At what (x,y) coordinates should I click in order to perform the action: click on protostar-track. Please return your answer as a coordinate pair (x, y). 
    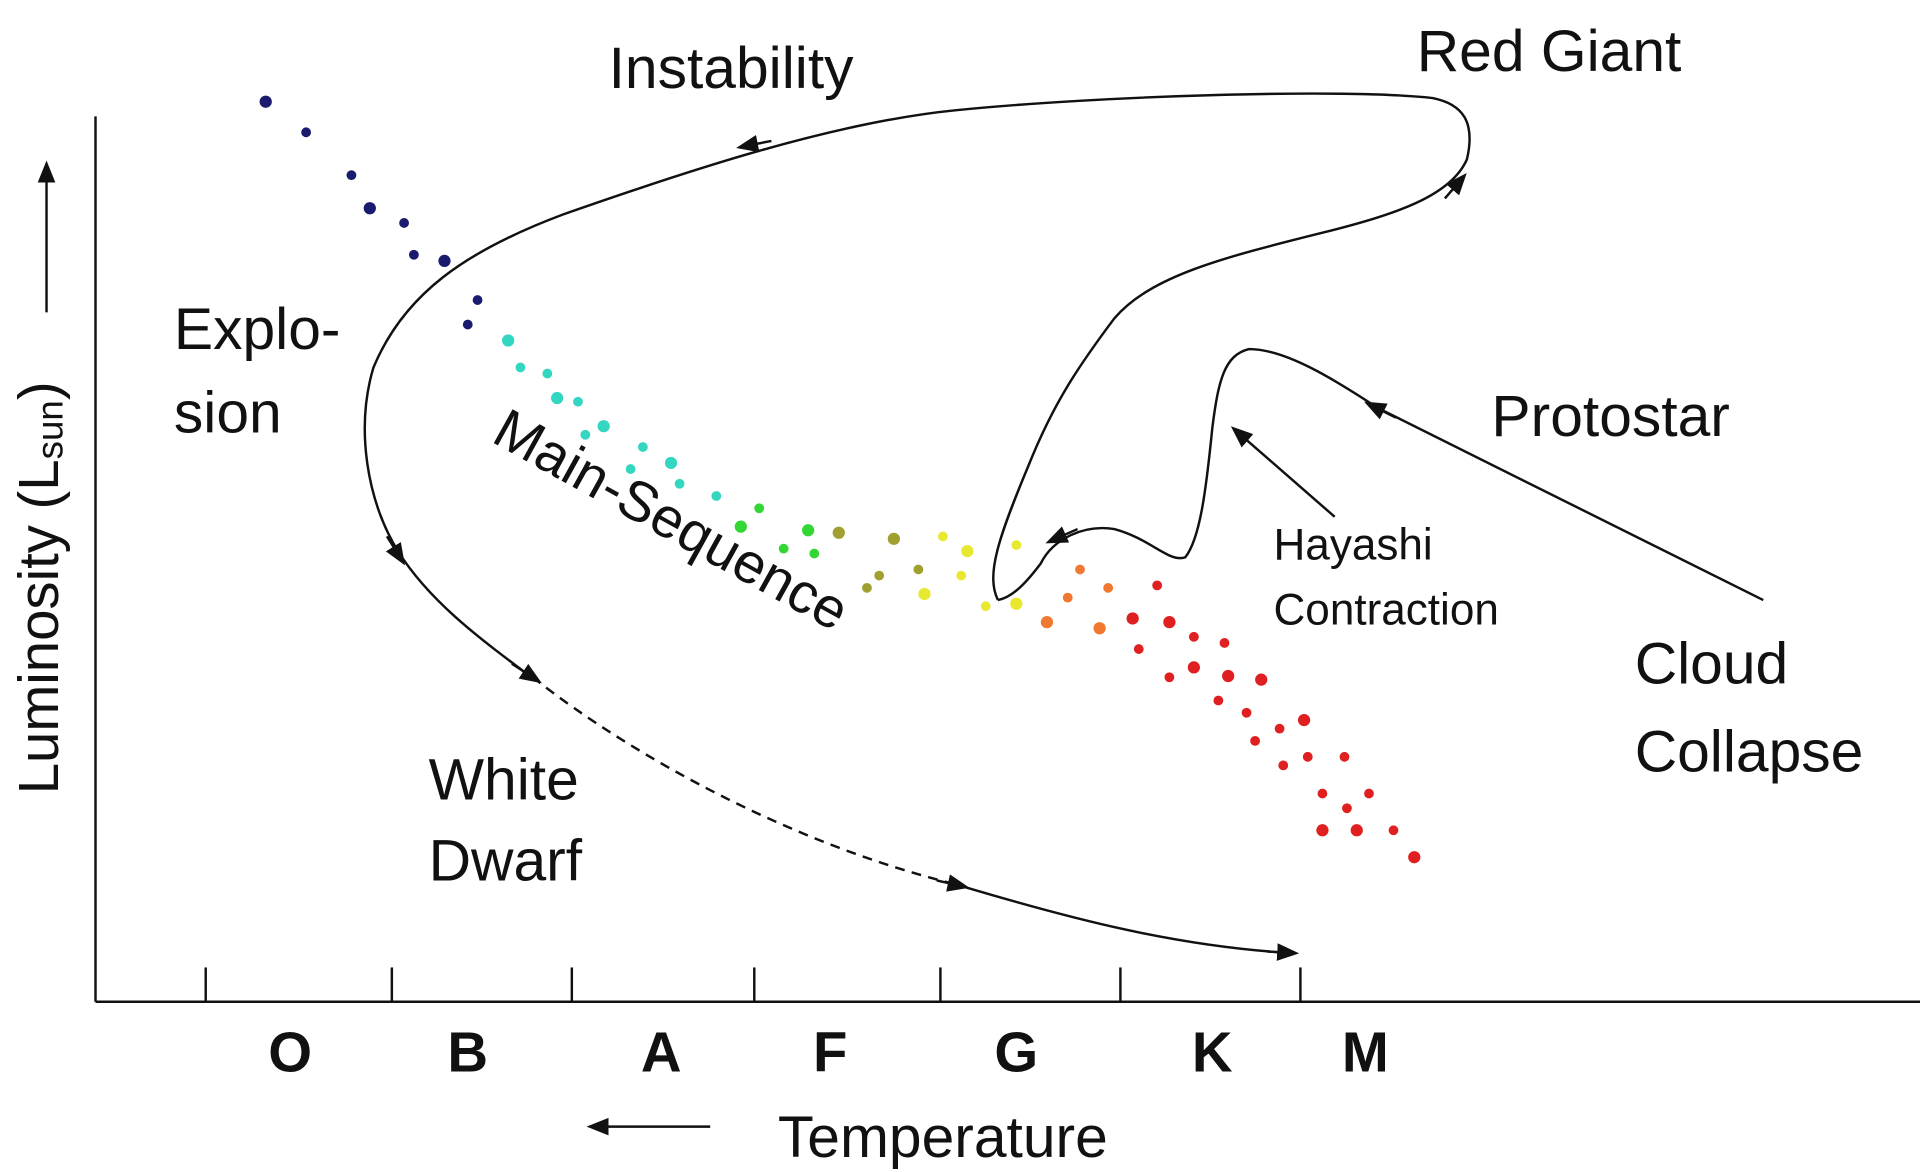
    Looking at the image, I should click on (1570, 504).